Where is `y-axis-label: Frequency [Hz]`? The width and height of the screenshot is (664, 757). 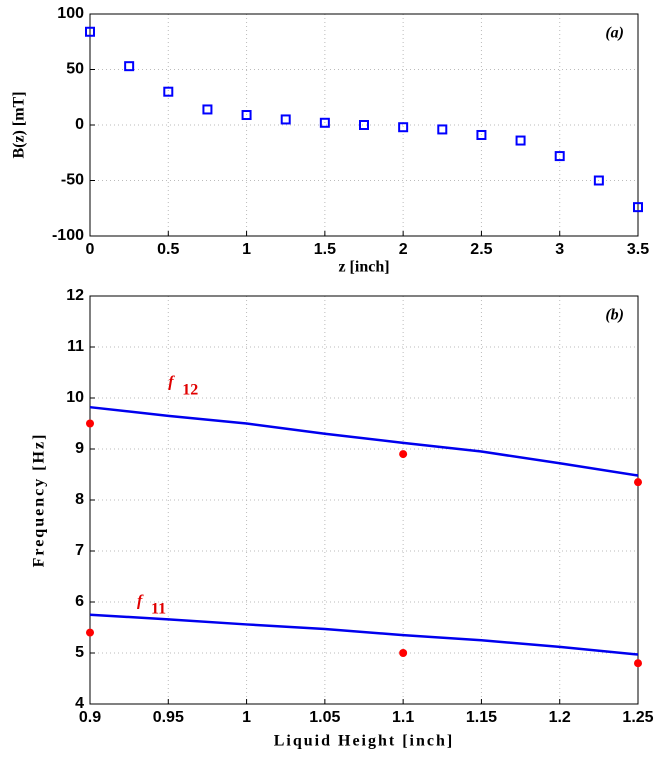
y-axis-label: Frequency [Hz] is located at coordinates (39, 500).